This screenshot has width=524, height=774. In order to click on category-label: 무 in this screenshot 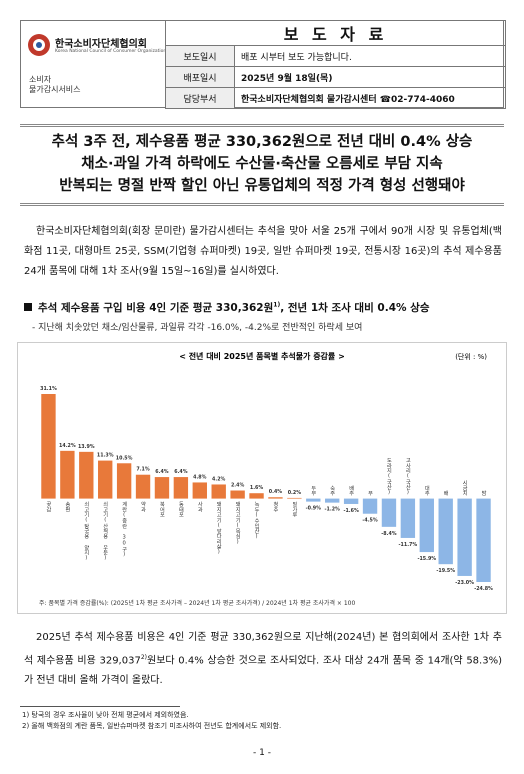, I will do `click(370, 493)`.